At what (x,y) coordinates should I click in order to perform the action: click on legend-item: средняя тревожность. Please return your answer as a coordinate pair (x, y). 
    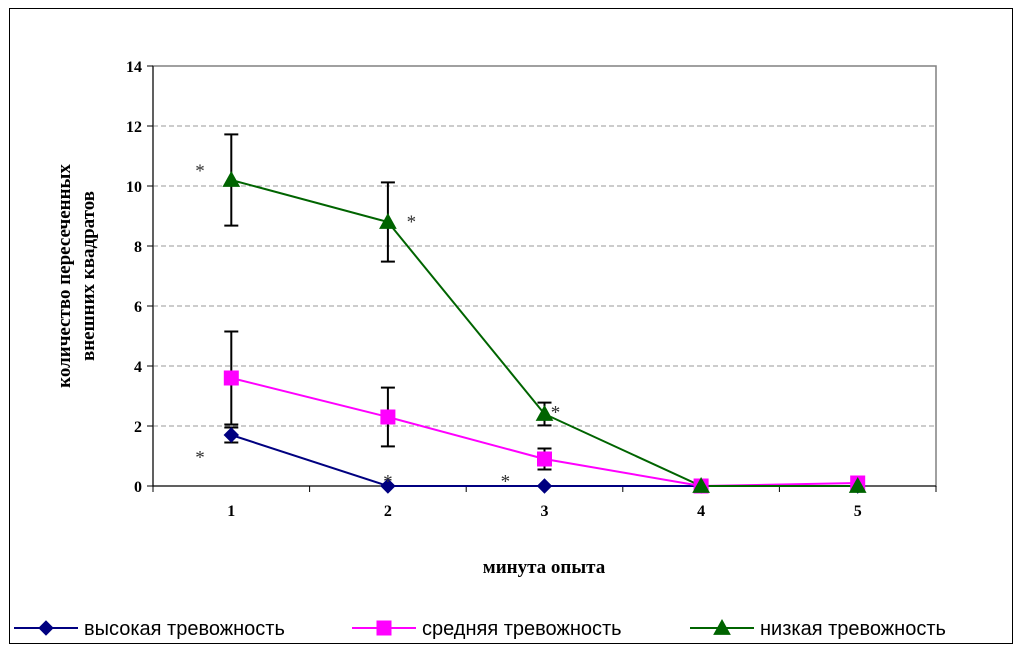
    Looking at the image, I should click on (487, 629).